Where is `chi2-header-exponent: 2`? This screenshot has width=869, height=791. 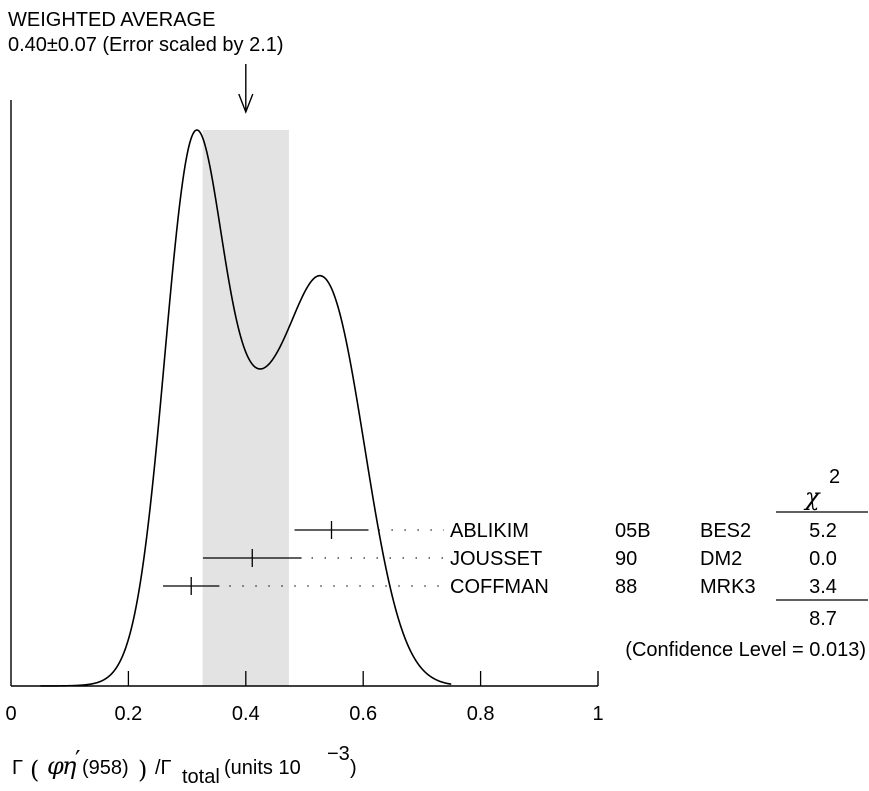
chi2-header-exponent: 2 is located at coordinates (834, 477).